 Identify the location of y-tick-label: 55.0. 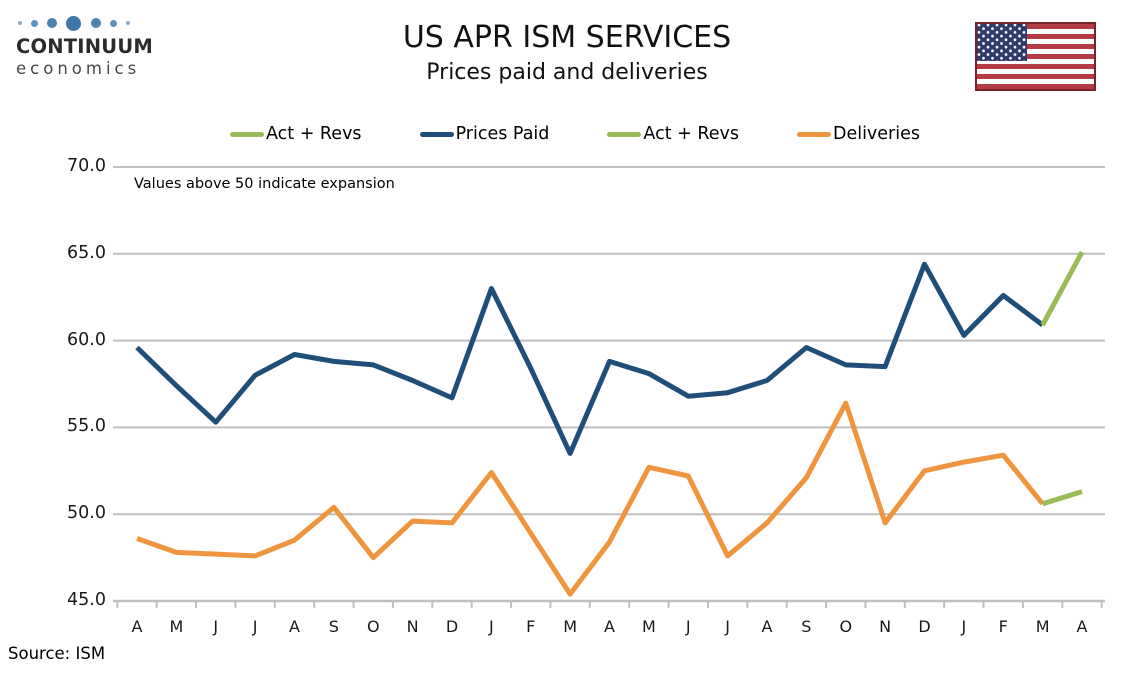
(86, 426).